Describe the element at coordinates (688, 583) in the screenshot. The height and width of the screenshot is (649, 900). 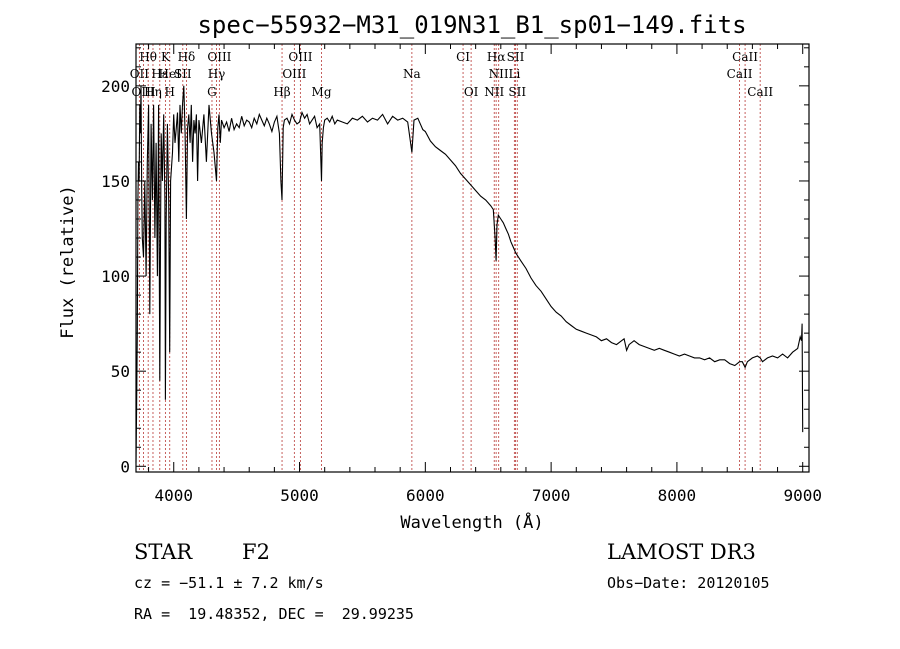
I see `observation-date: Obs−Date: 20120105` at that location.